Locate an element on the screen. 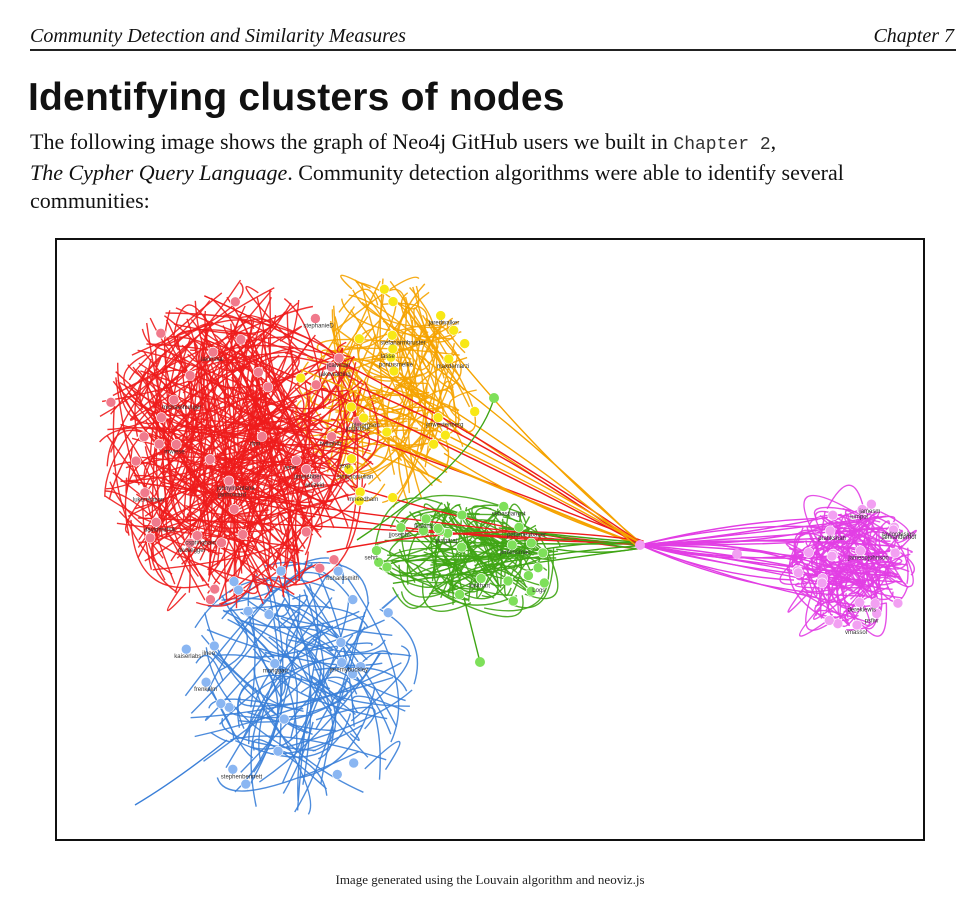 This screenshot has height=898, width=980. node-label: akollegger is located at coordinates (192, 551).